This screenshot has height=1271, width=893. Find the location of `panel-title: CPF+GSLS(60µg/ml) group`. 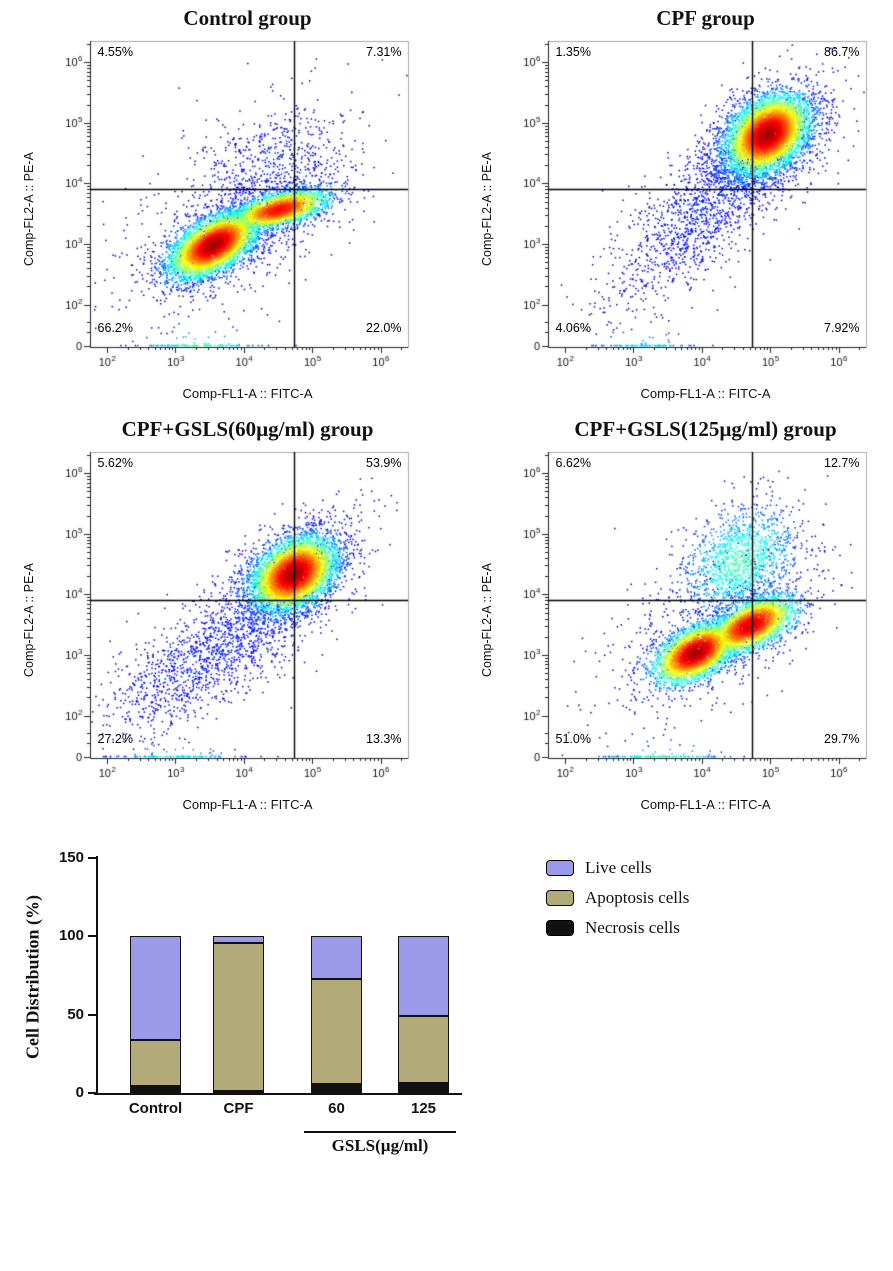

panel-title: CPF+GSLS(60µg/ml) group is located at coordinates (247, 429).